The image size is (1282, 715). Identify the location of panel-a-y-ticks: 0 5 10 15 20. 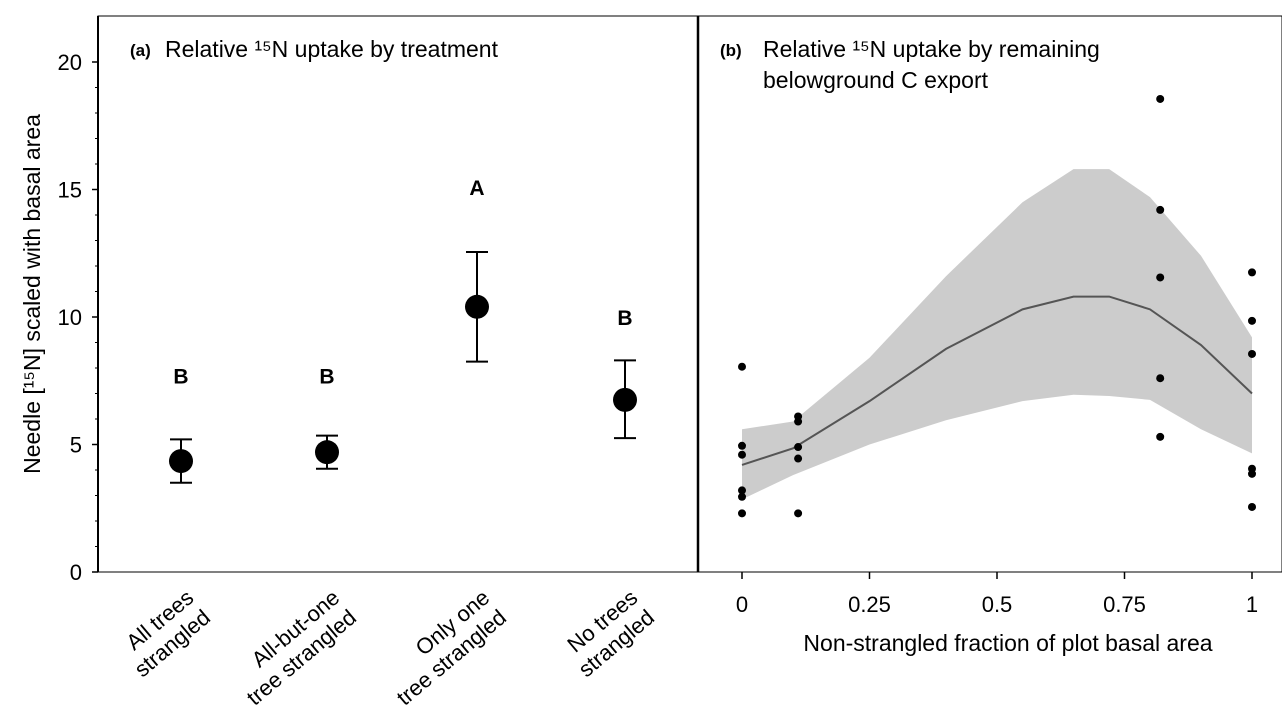
(78, 317).